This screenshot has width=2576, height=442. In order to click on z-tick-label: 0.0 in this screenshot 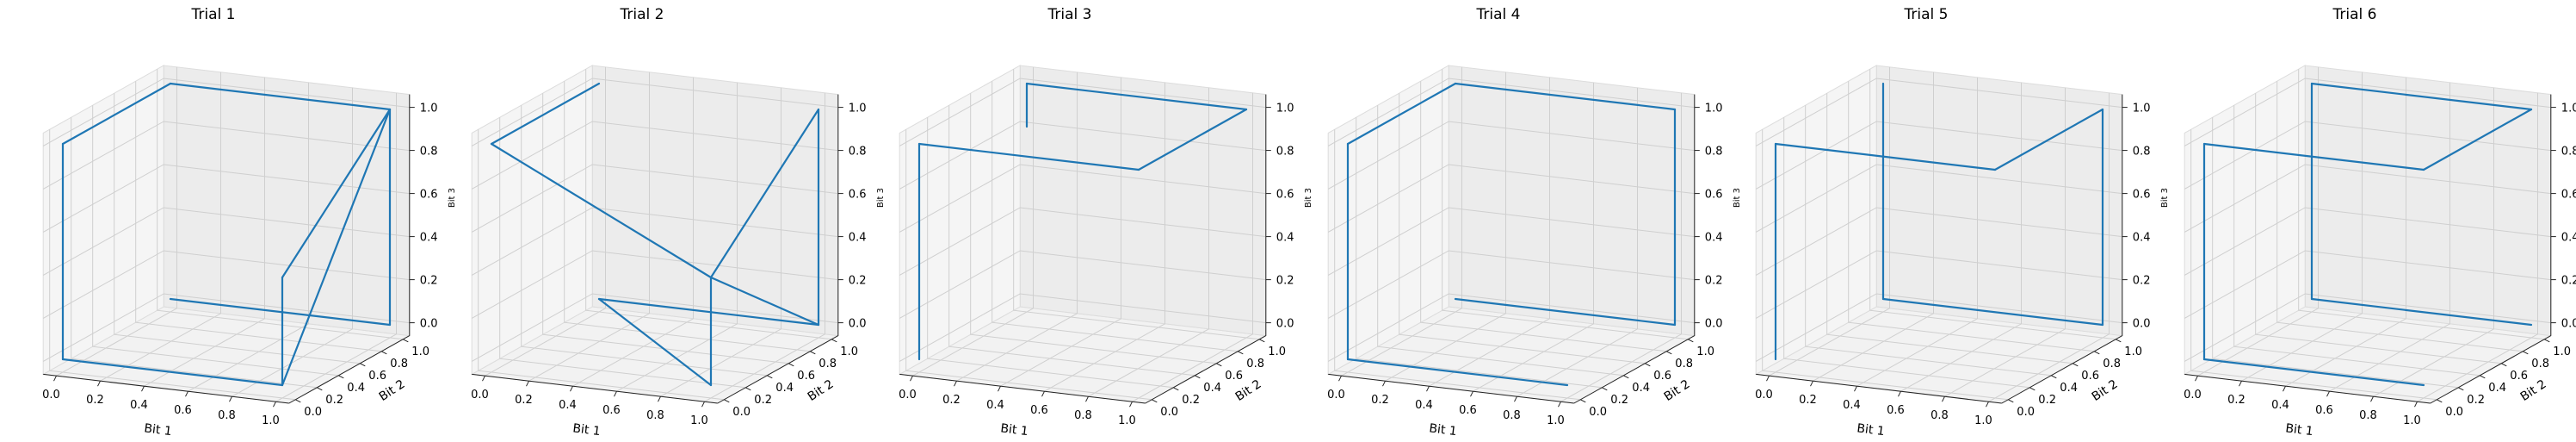, I will do `click(2568, 324)`.